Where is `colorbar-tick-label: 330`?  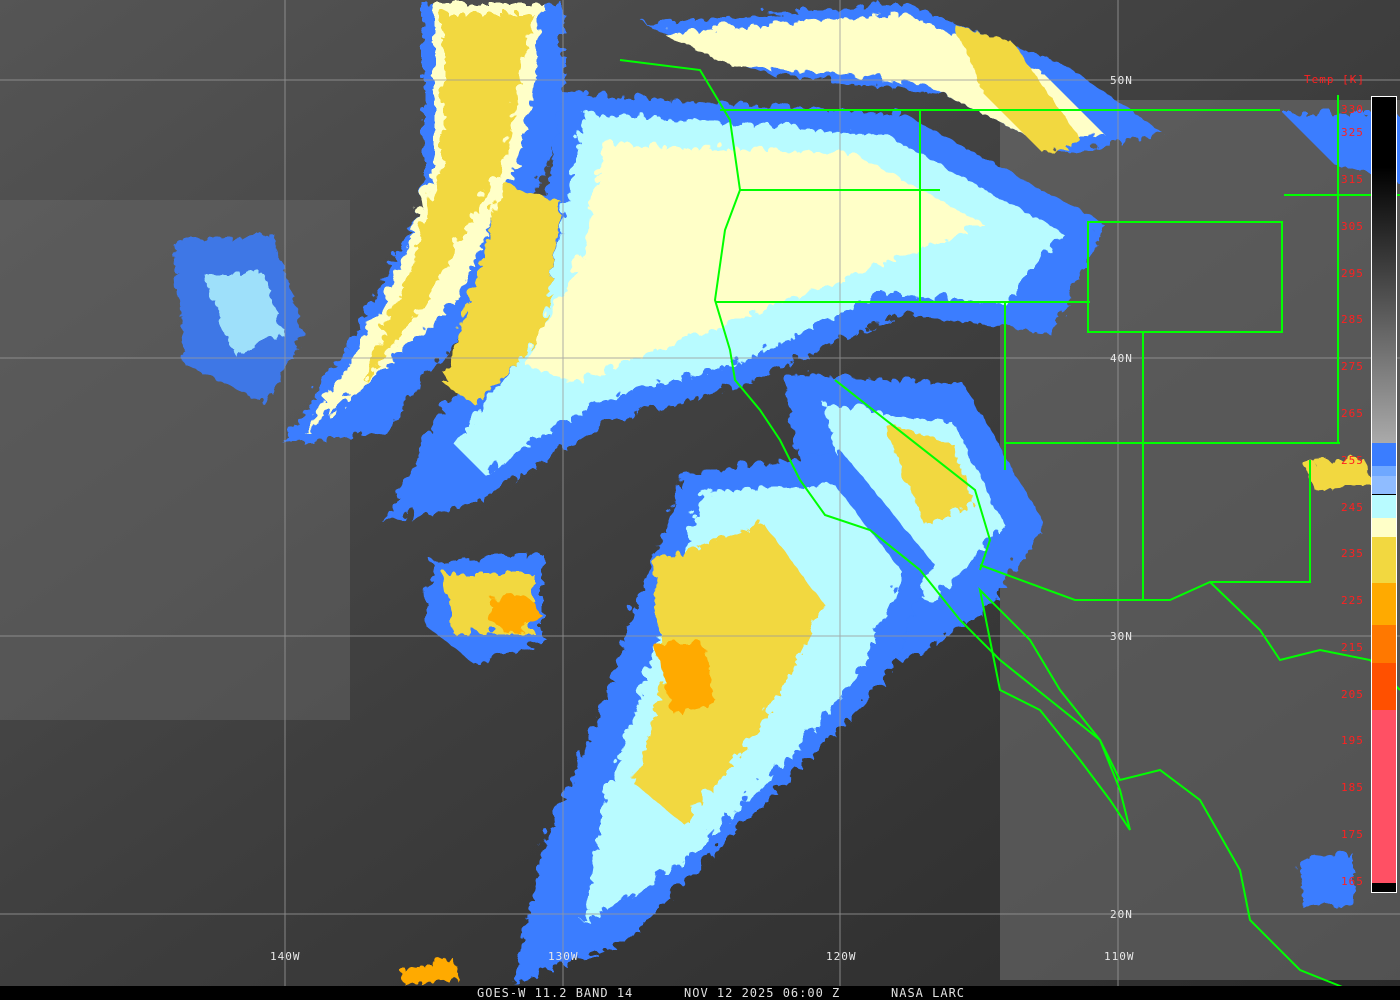 colorbar-tick-label: 330 is located at coordinates (1352, 110).